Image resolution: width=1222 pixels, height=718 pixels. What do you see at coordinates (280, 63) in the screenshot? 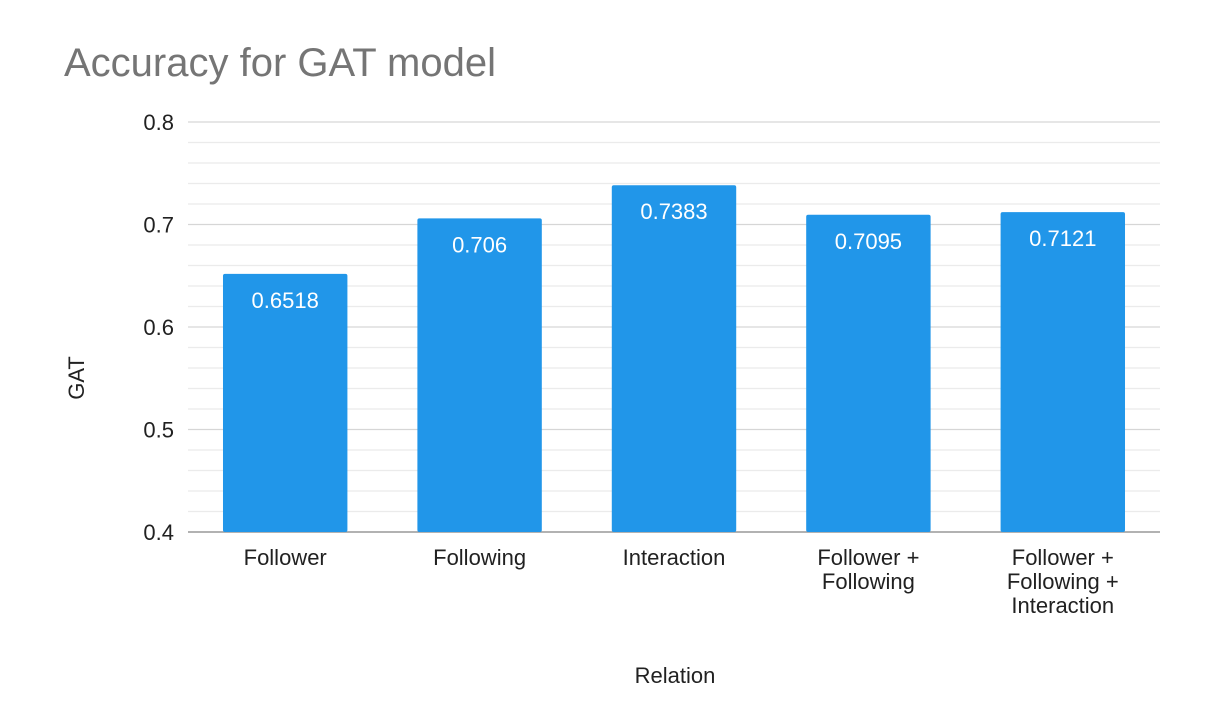
I see `chart-title: Accuracy for GAT model` at bounding box center [280, 63].